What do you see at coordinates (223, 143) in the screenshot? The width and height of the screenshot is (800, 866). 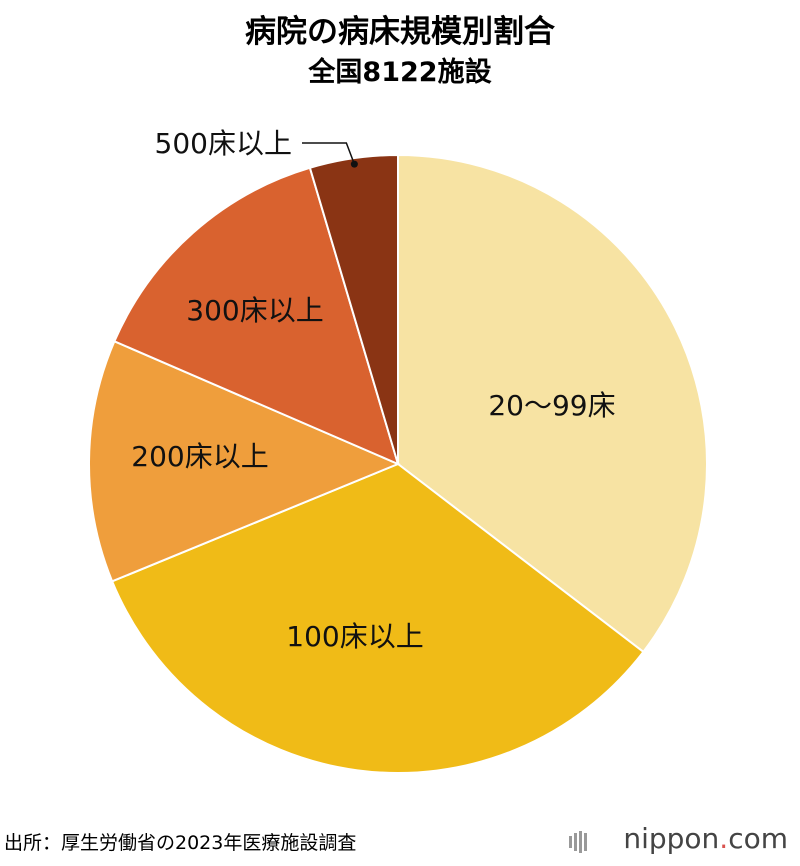 I see `slice-label: 500床以上` at bounding box center [223, 143].